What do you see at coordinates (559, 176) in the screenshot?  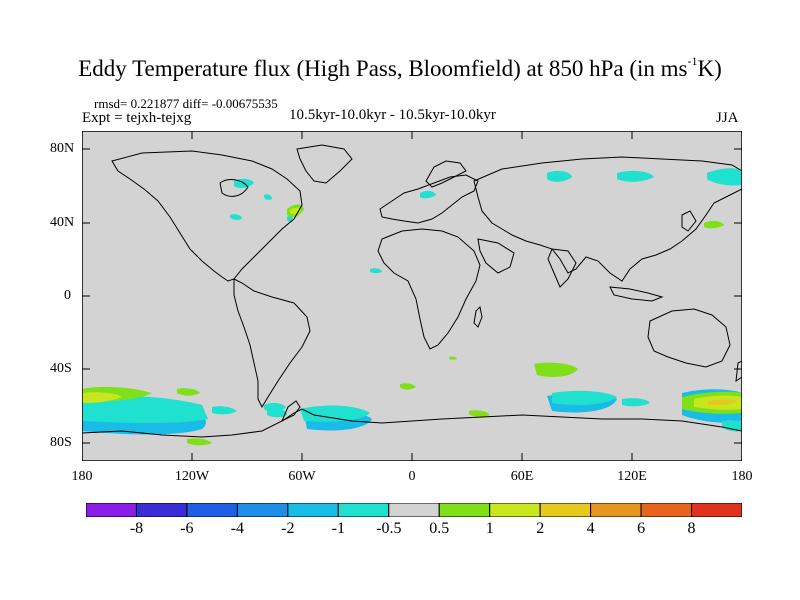 I see `anomaly-barents-teal` at bounding box center [559, 176].